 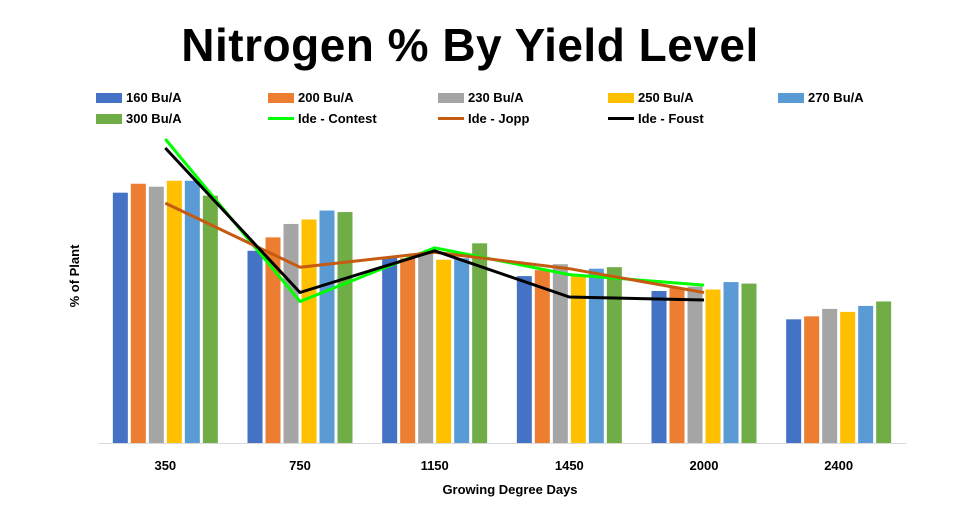 I want to click on x-tick-label: 750, so click(x=300, y=465).